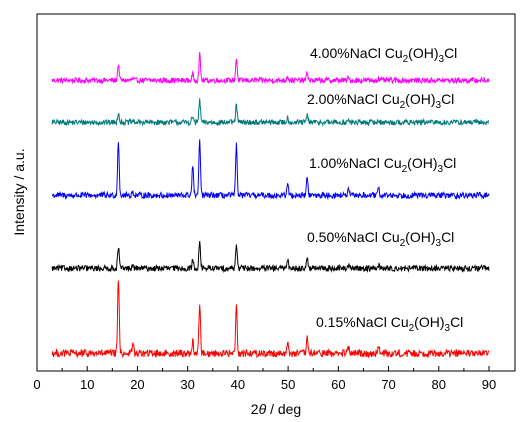  Describe the element at coordinates (489, 384) in the screenshot. I see `x-tick-label: 90` at that location.